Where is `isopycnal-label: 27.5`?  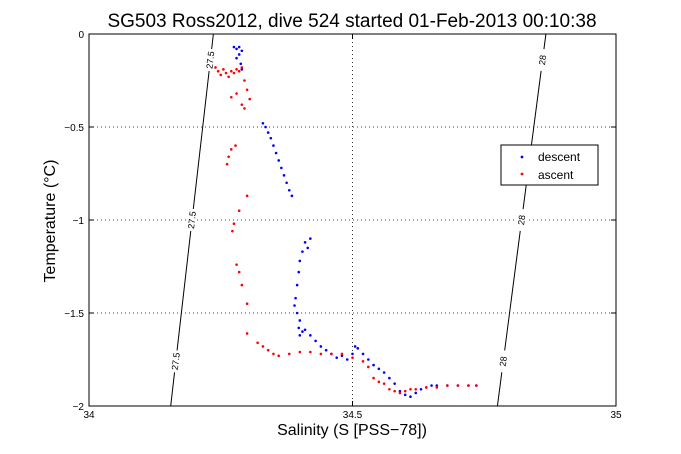
isopycnal-label: 27.5 is located at coordinates (192, 220).